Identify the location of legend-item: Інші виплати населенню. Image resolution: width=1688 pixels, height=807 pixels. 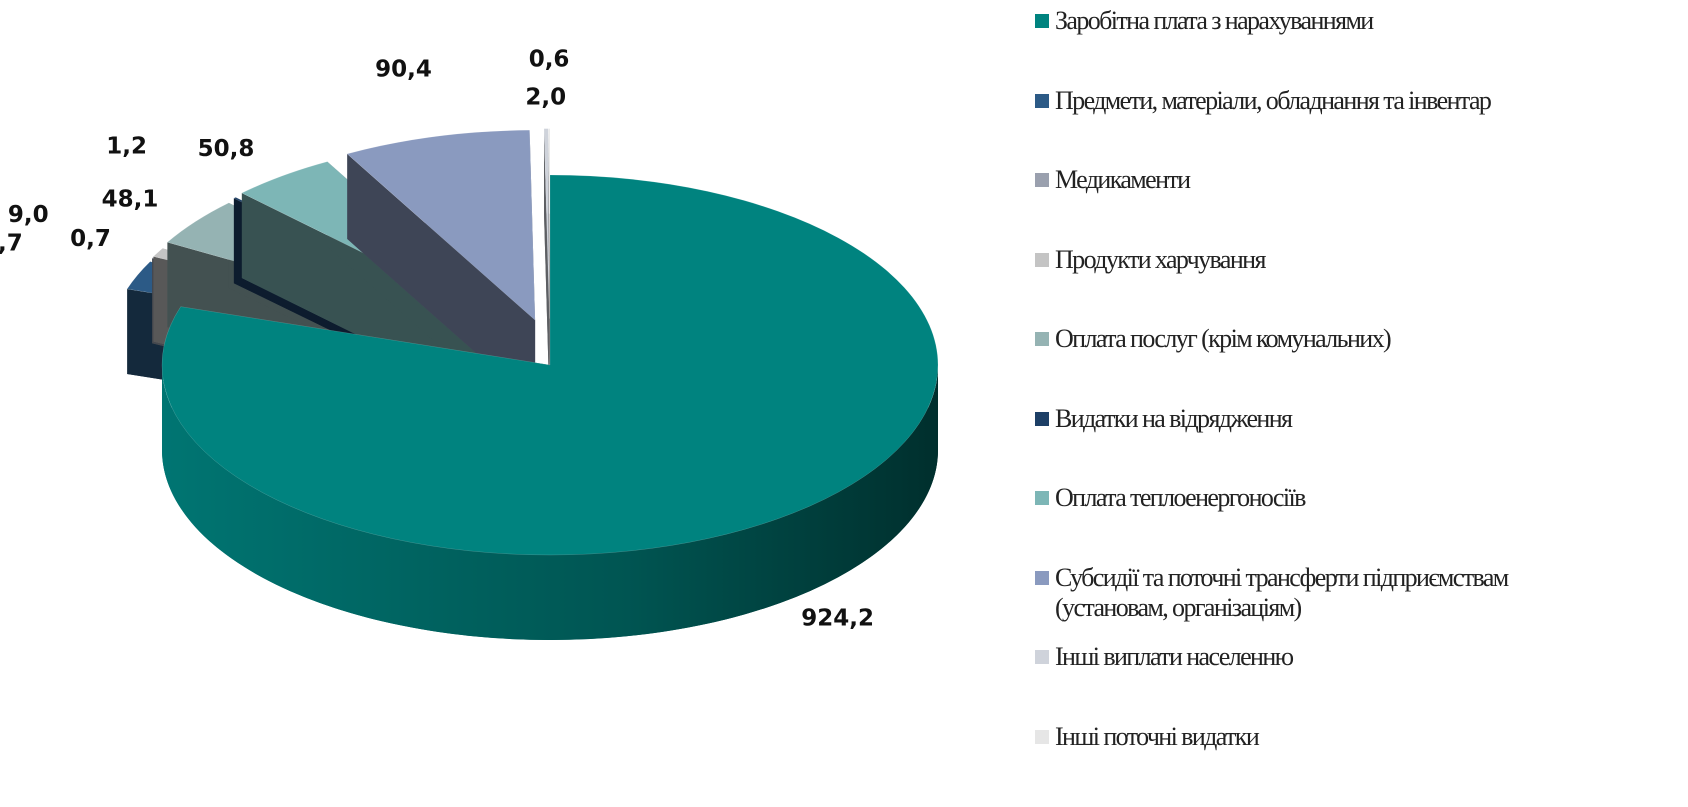
(1295, 657).